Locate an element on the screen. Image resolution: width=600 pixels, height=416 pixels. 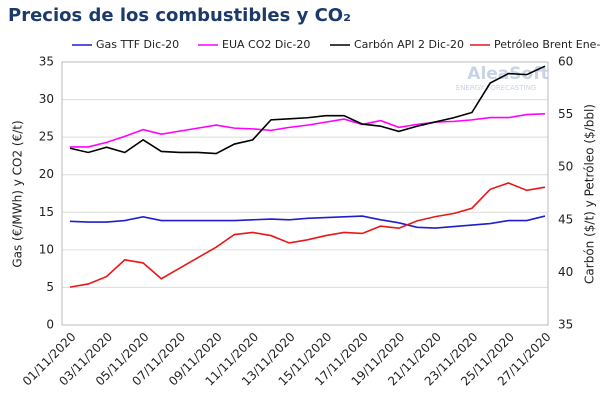
legend-label: Petróleo Brent Ene-21 is located at coordinates (547, 44).